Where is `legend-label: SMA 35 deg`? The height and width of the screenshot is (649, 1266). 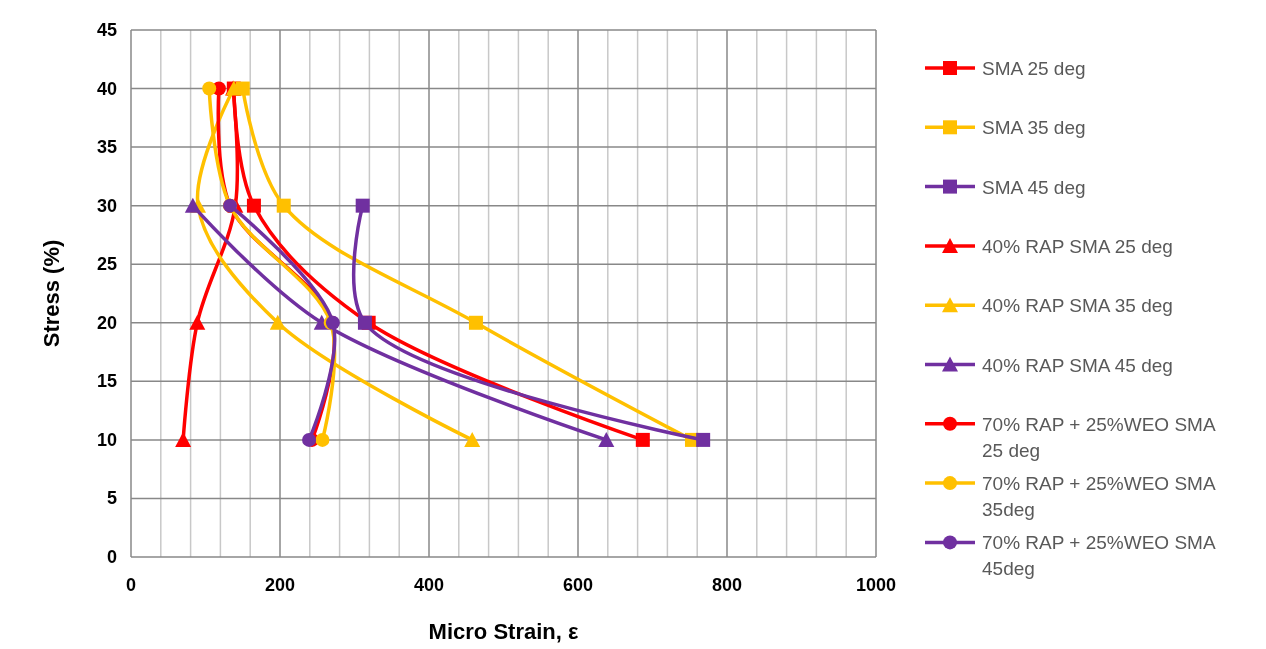
legend-label: SMA 35 deg is located at coordinates (1034, 128).